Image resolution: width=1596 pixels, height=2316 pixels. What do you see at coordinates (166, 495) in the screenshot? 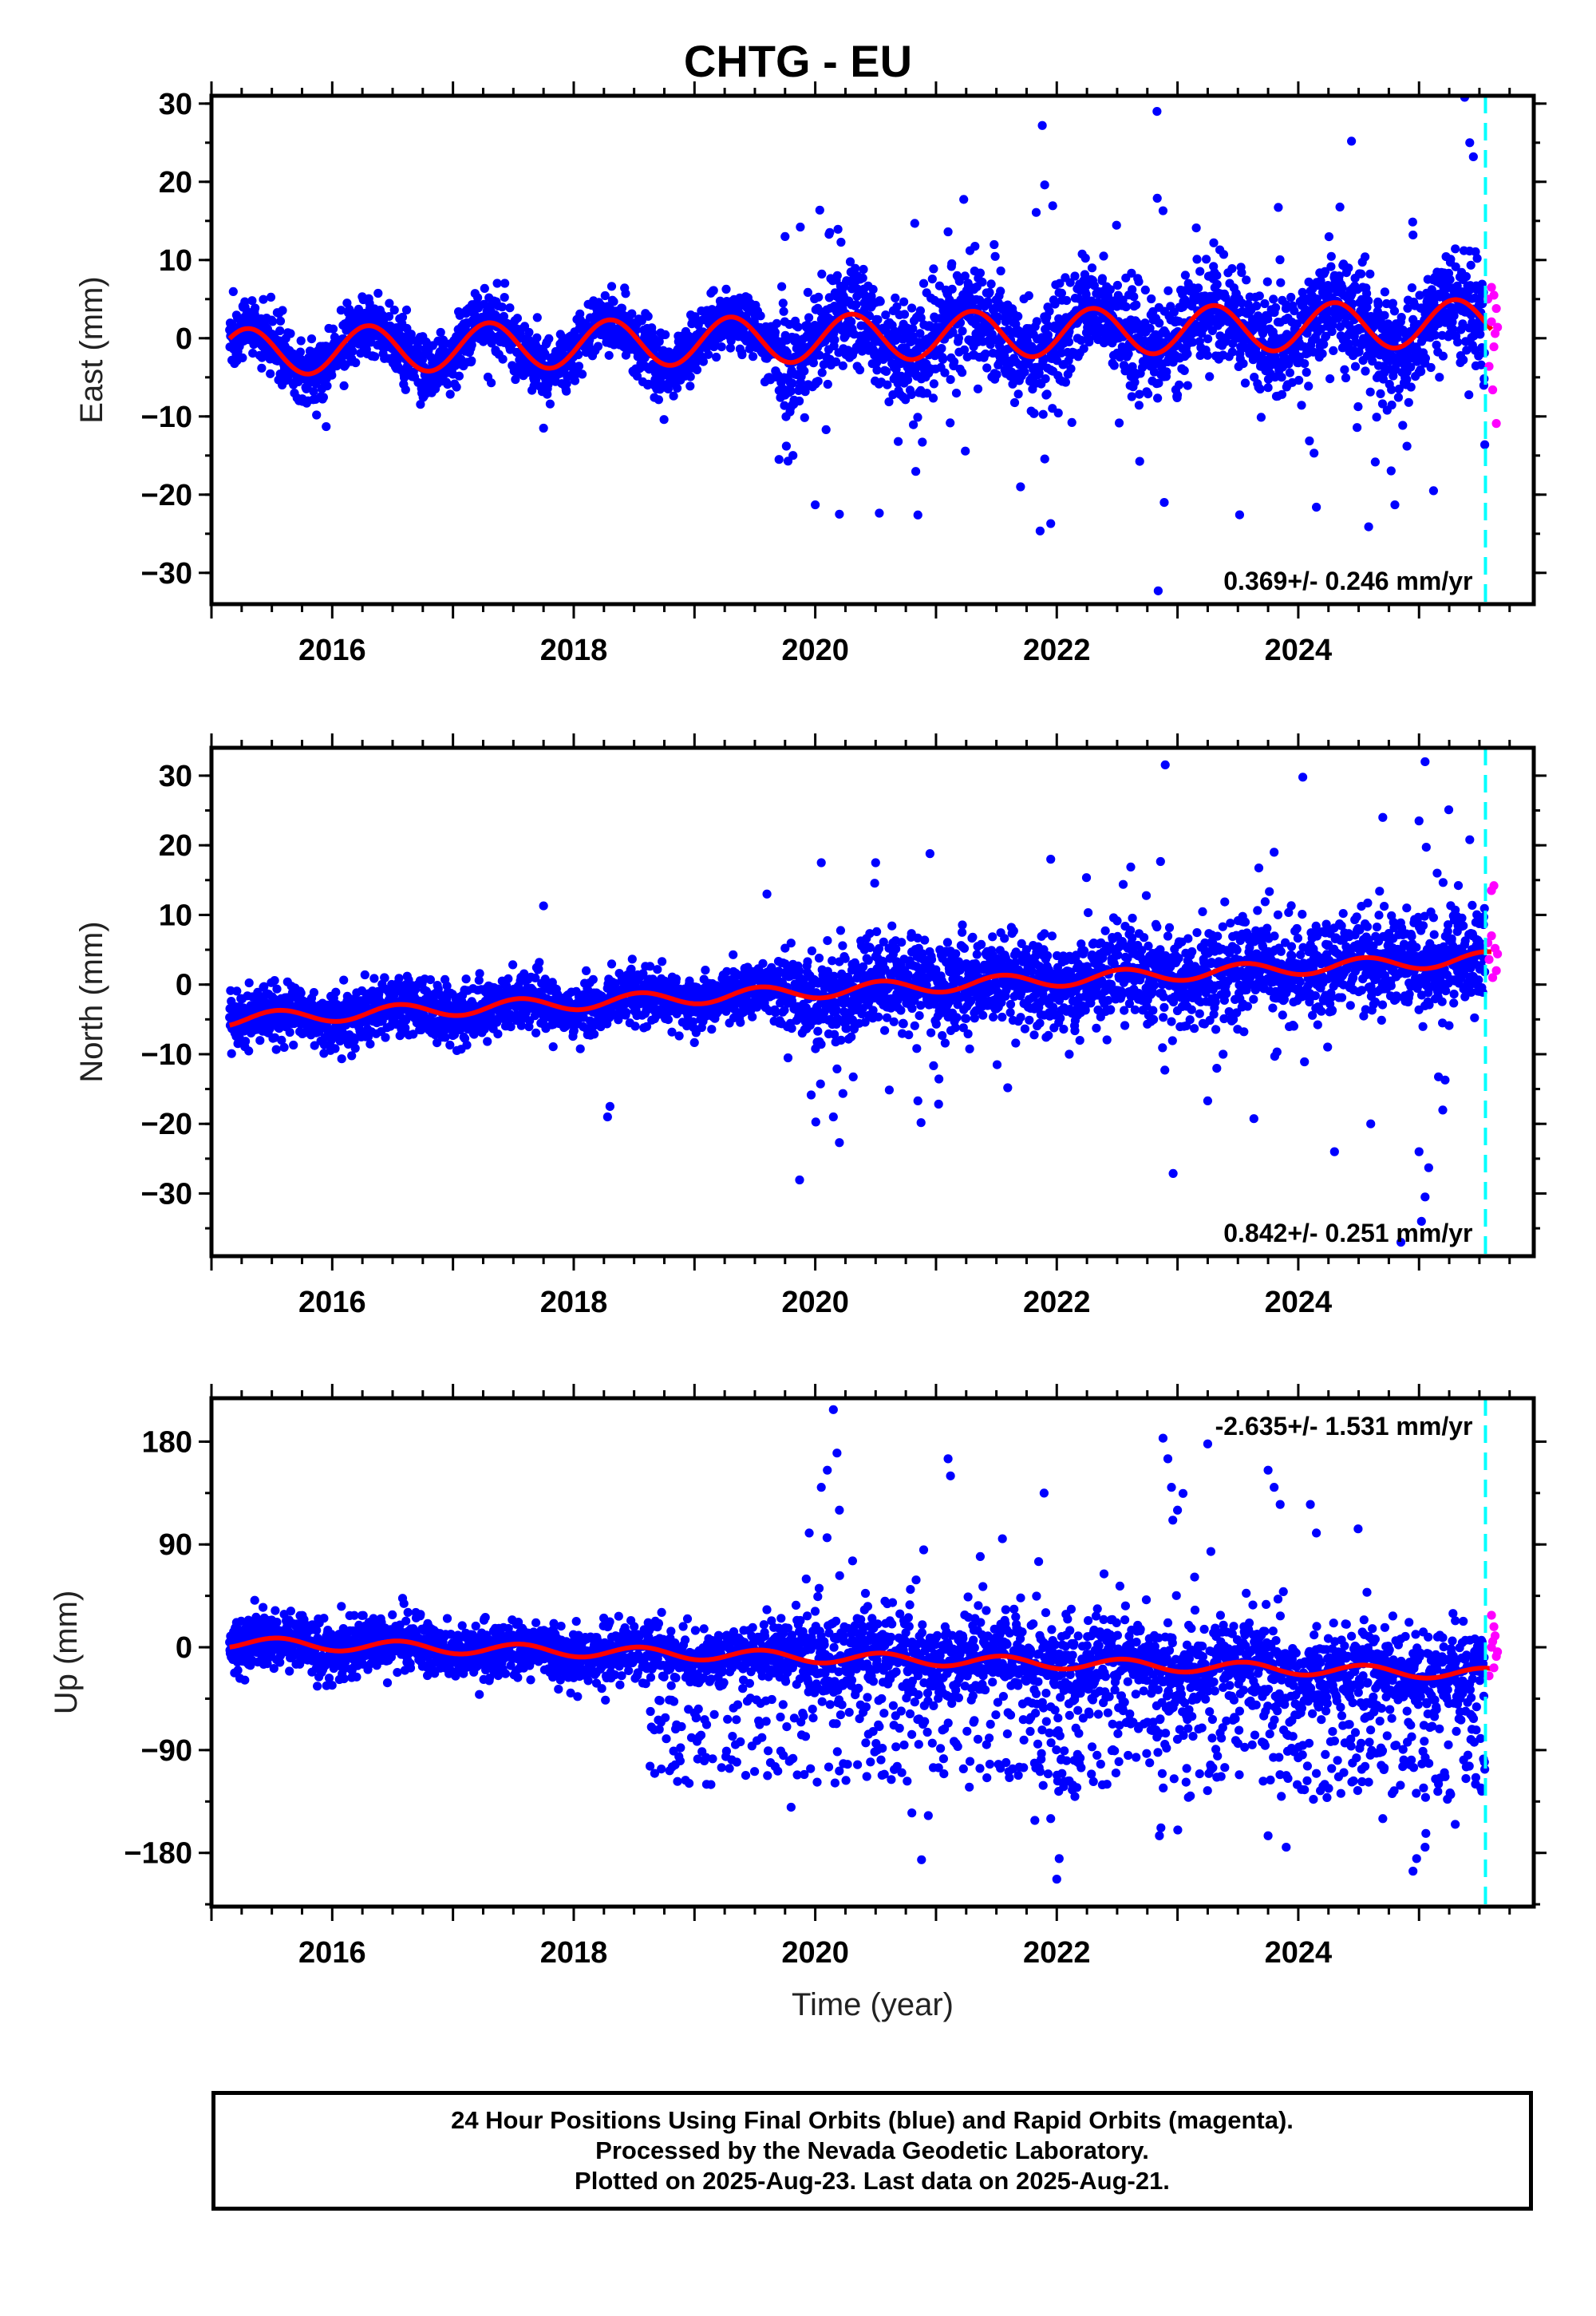
I see `y-tick-label: −20` at bounding box center [166, 495].